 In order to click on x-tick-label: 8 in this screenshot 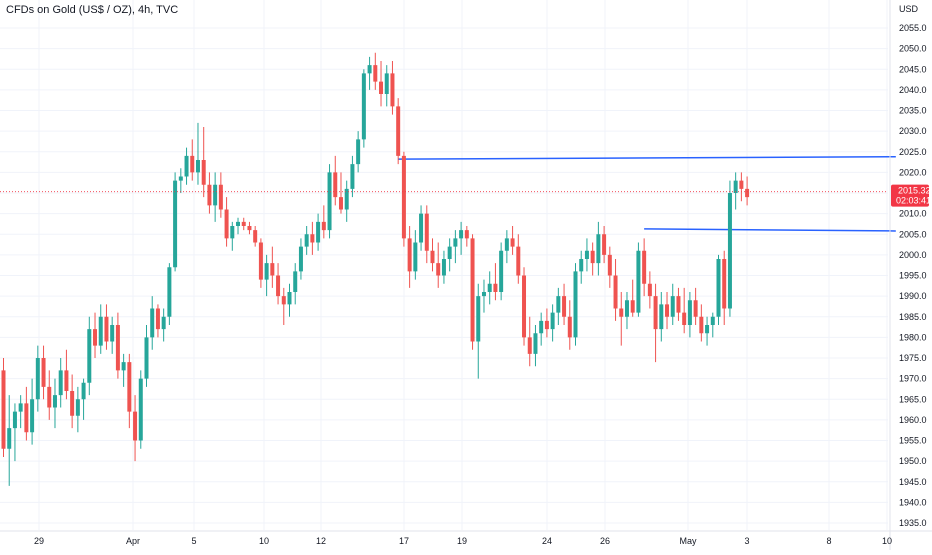, I will do `click(828, 541)`.